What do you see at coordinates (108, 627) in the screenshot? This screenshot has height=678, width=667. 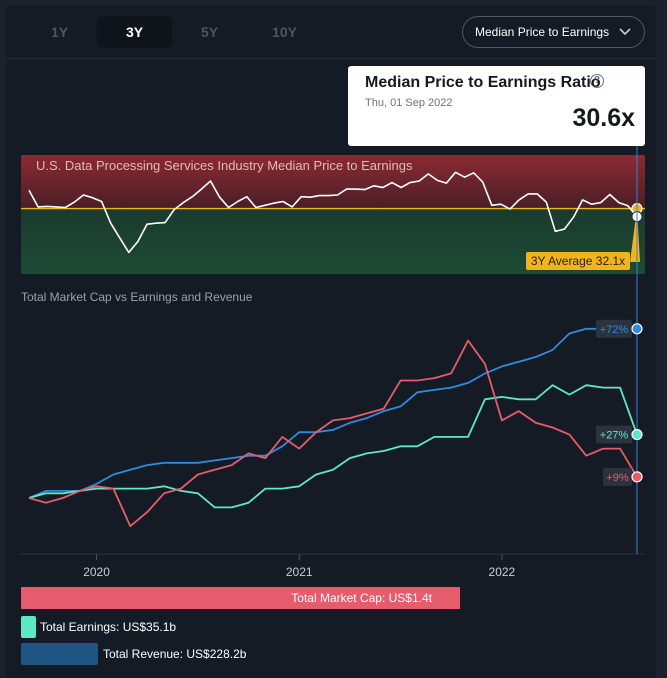 I see `legend-earnings-label: Total Earnings: US$35.1b` at bounding box center [108, 627].